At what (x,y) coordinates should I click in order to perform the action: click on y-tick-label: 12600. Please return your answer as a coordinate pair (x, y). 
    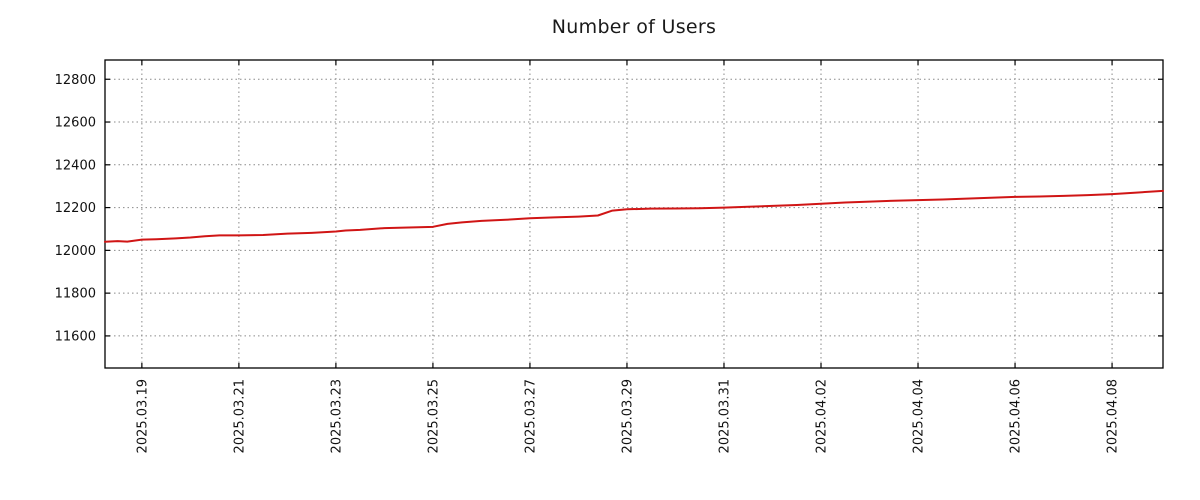
    Looking at the image, I should click on (75, 123).